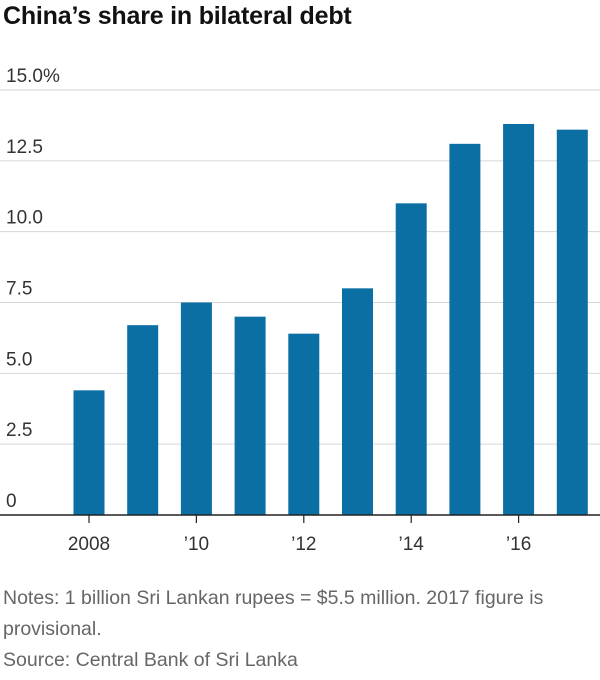 This screenshot has height=680, width=600. Describe the element at coordinates (465, 329) in the screenshot. I see `bar-2015` at that location.